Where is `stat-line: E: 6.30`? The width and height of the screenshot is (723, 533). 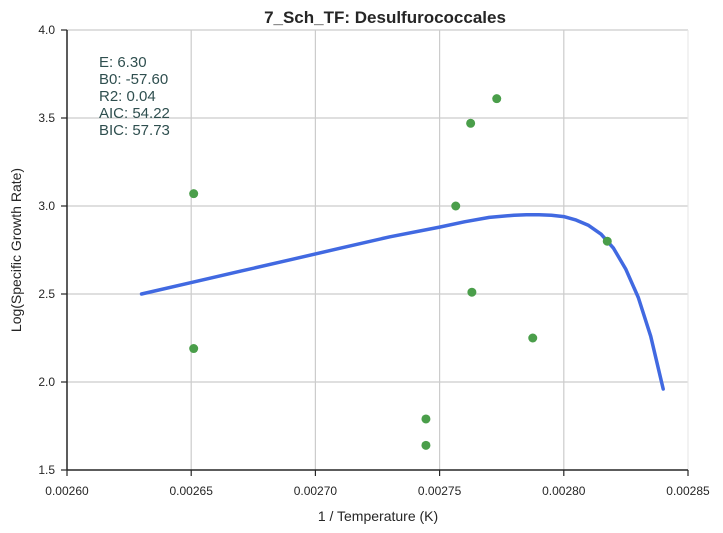
stat-line: E: 6.30 is located at coordinates (123, 62).